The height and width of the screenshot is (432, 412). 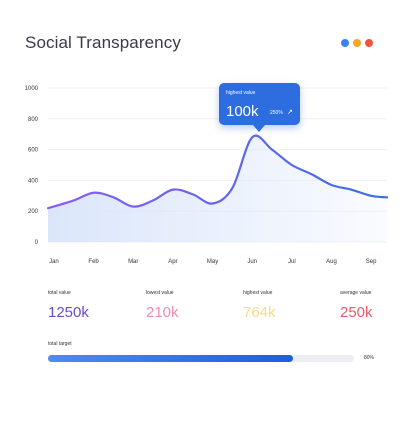 What do you see at coordinates (371, 262) in the screenshot?
I see `x-tick-label: Sep` at bounding box center [371, 262].